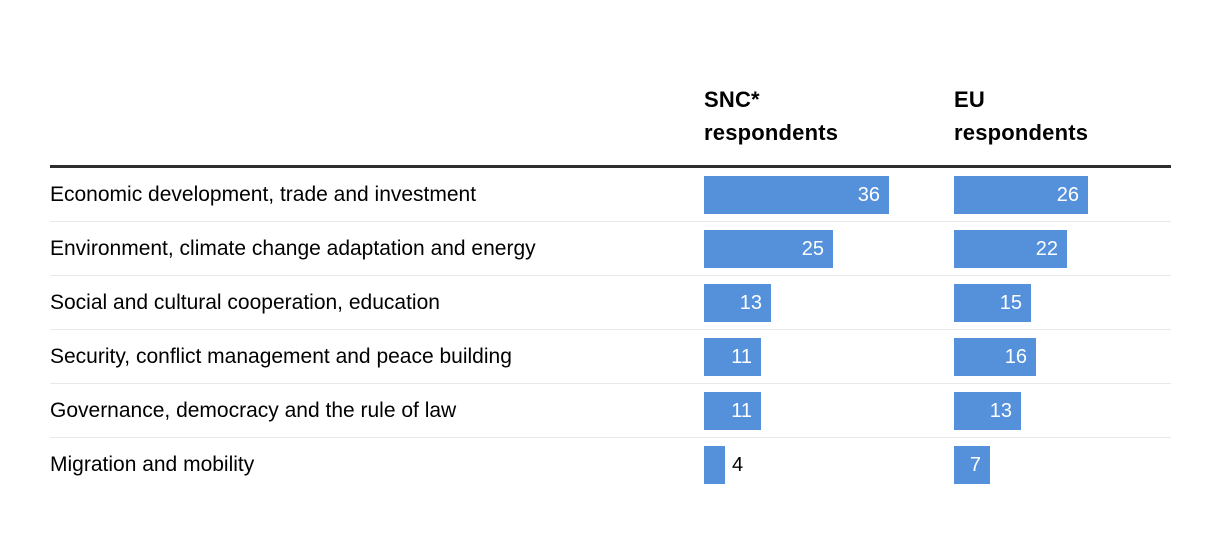  I want to click on bar-value-label: 25, so click(812, 248).